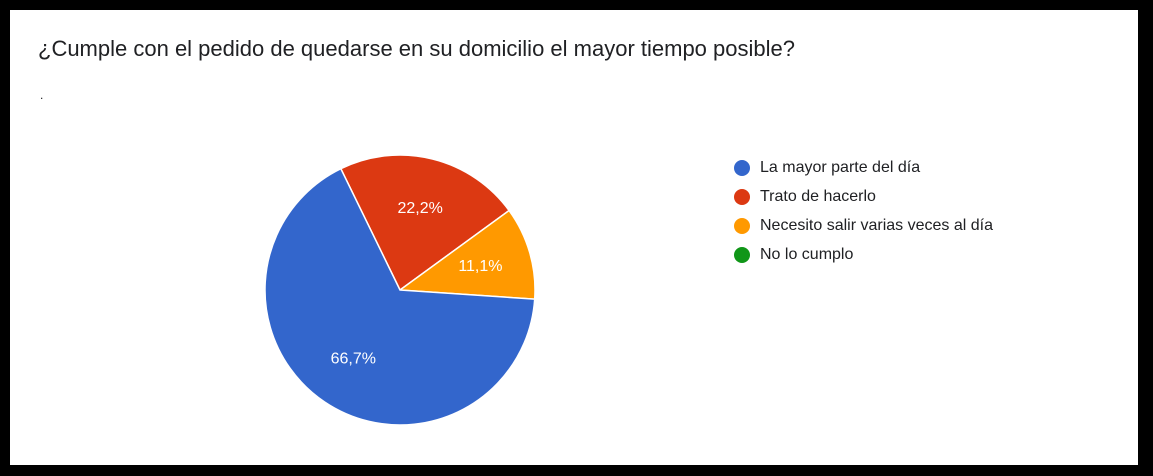 The height and width of the screenshot is (476, 1153). I want to click on legend-label: No lo cumplo, so click(807, 254).